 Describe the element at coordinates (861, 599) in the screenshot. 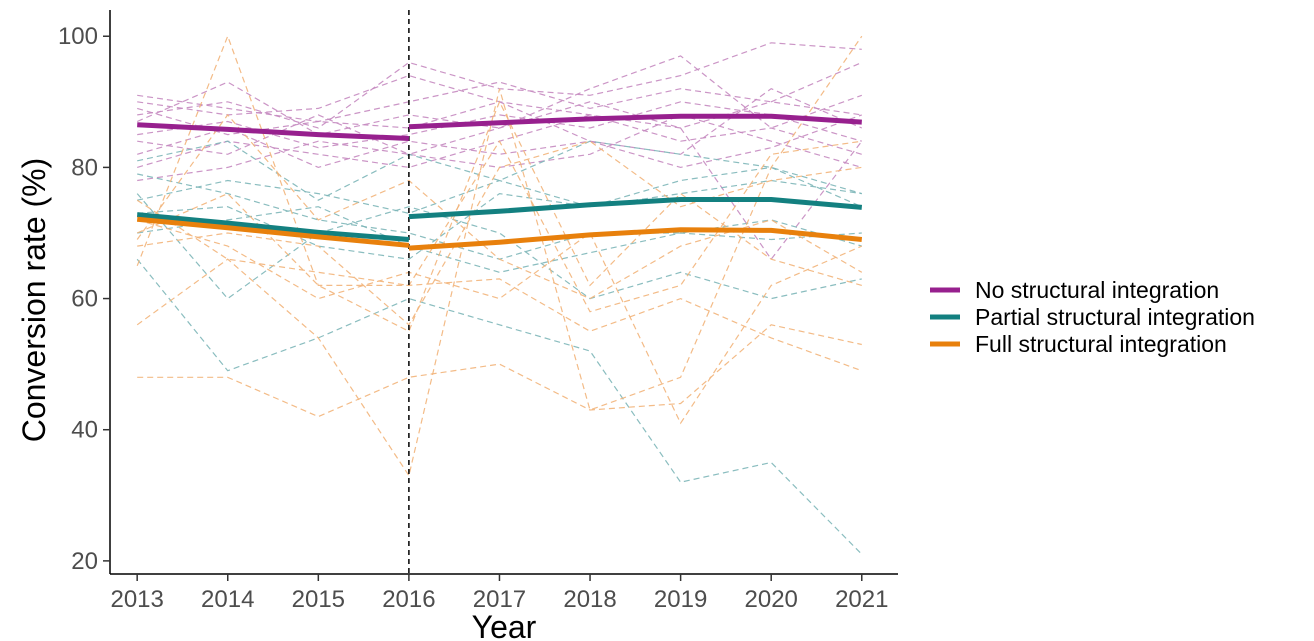

I see `x-tick-label: 2021` at that location.